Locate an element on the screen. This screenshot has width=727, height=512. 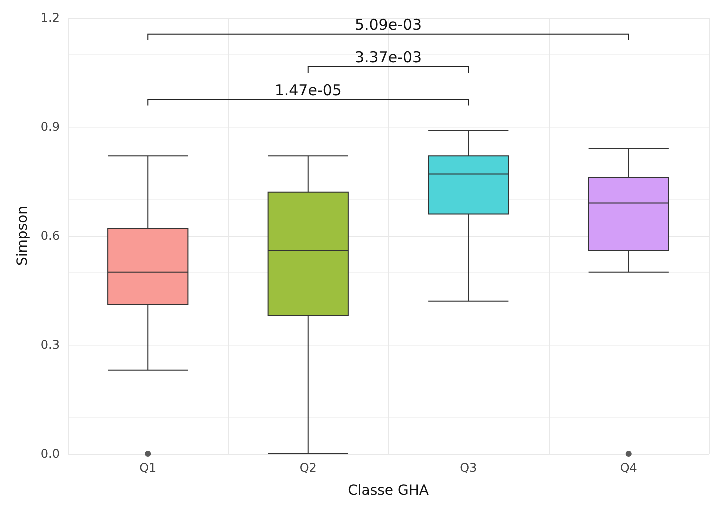
x-tick-label: Q1 is located at coordinates (148, 468).